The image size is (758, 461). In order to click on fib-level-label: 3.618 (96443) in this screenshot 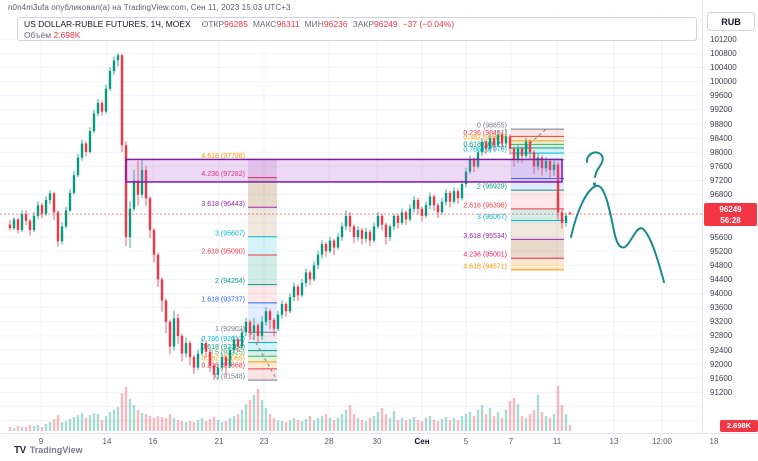, I will do `click(223, 204)`.